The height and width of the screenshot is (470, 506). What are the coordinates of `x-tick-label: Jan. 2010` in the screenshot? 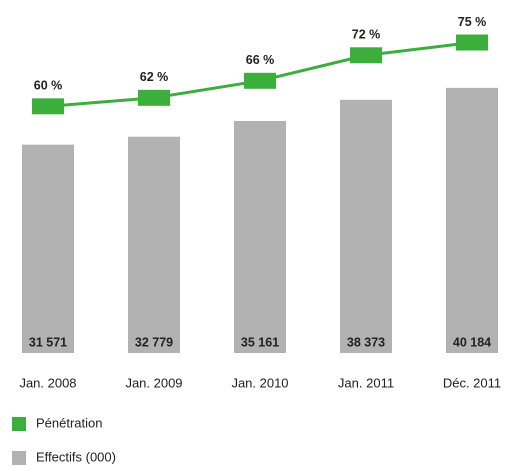 It's located at (259, 382).